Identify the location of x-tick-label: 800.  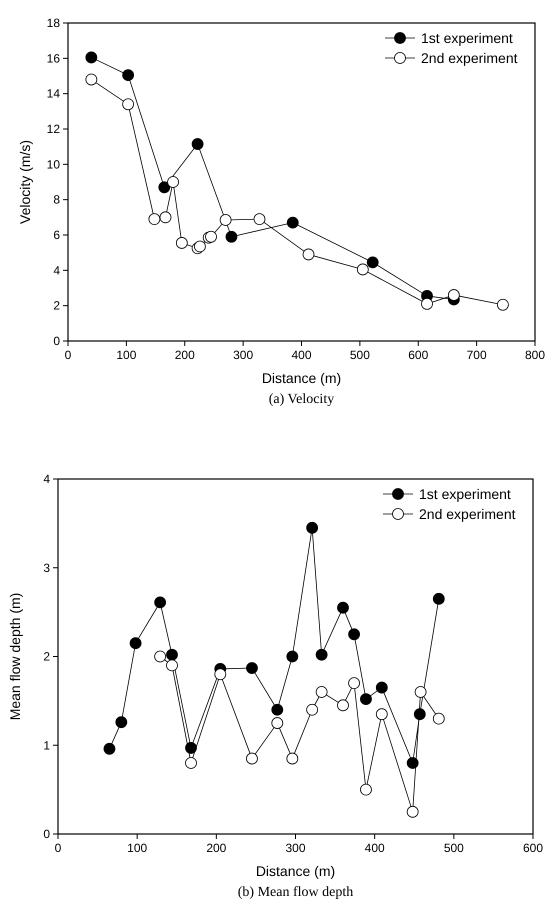
(535, 355).